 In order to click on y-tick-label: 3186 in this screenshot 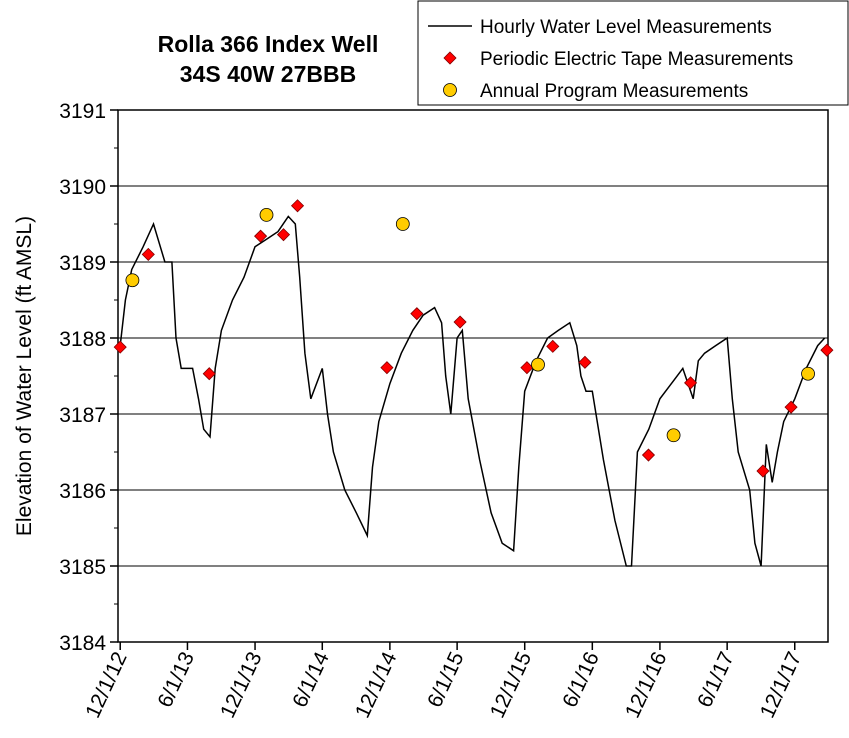, I will do `click(82, 491)`.